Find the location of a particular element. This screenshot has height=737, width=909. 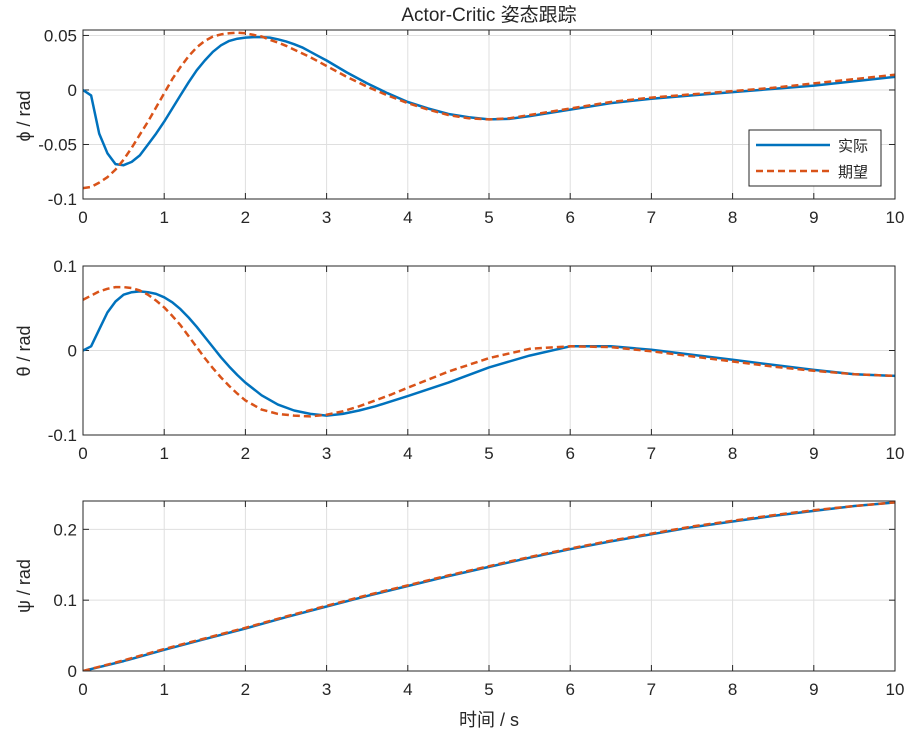

theta-xtick-label: 1 is located at coordinates (163, 453).